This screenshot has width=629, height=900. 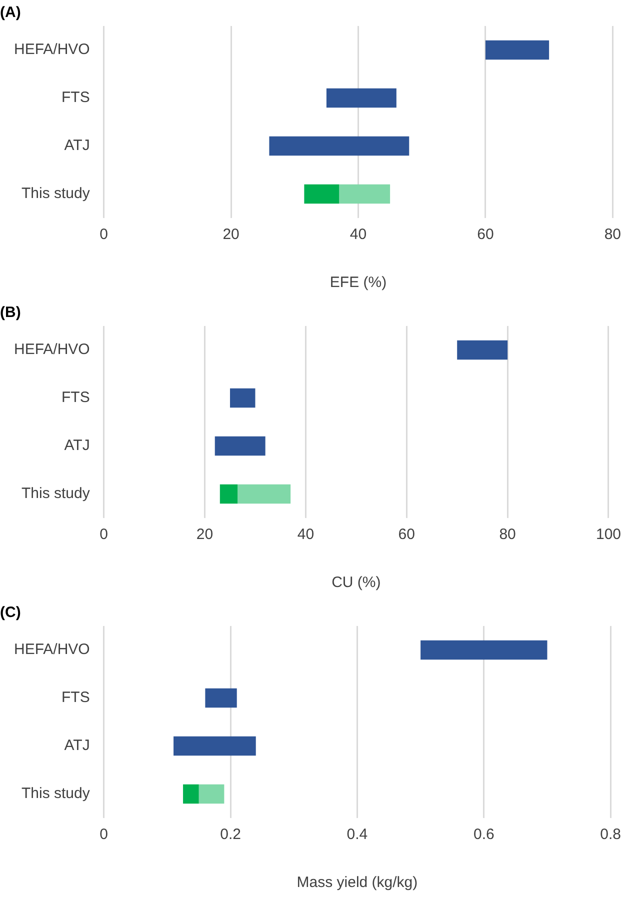 What do you see at coordinates (358, 283) in the screenshot?
I see `x-axis-title: EFE (%)` at bounding box center [358, 283].